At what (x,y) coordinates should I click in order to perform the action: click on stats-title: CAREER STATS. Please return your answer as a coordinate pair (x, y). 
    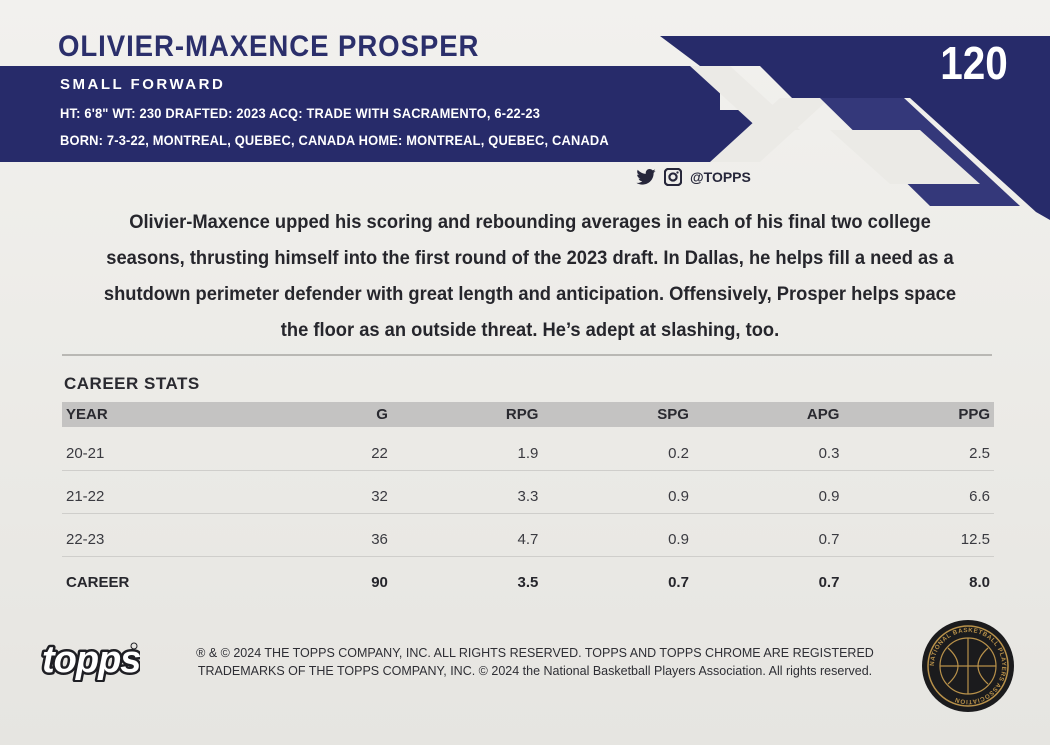
    Looking at the image, I should click on (132, 383).